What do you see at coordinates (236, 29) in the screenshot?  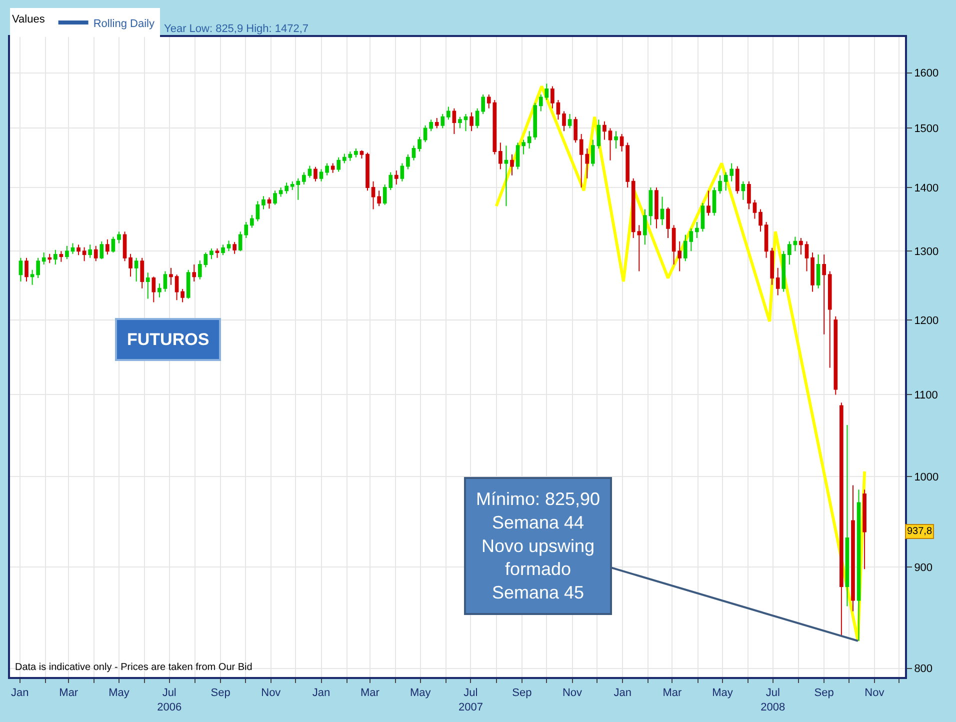 I see `text: Year Low: 825,9 High: 1472,7` at bounding box center [236, 29].